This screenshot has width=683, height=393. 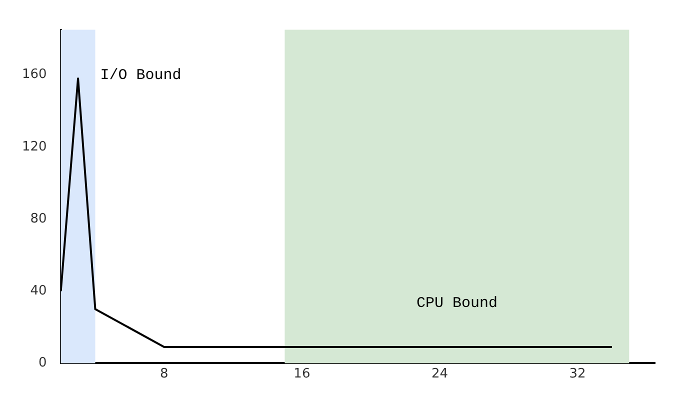 What do you see at coordinates (42, 363) in the screenshot?
I see `y-tick-label: 0` at bounding box center [42, 363].